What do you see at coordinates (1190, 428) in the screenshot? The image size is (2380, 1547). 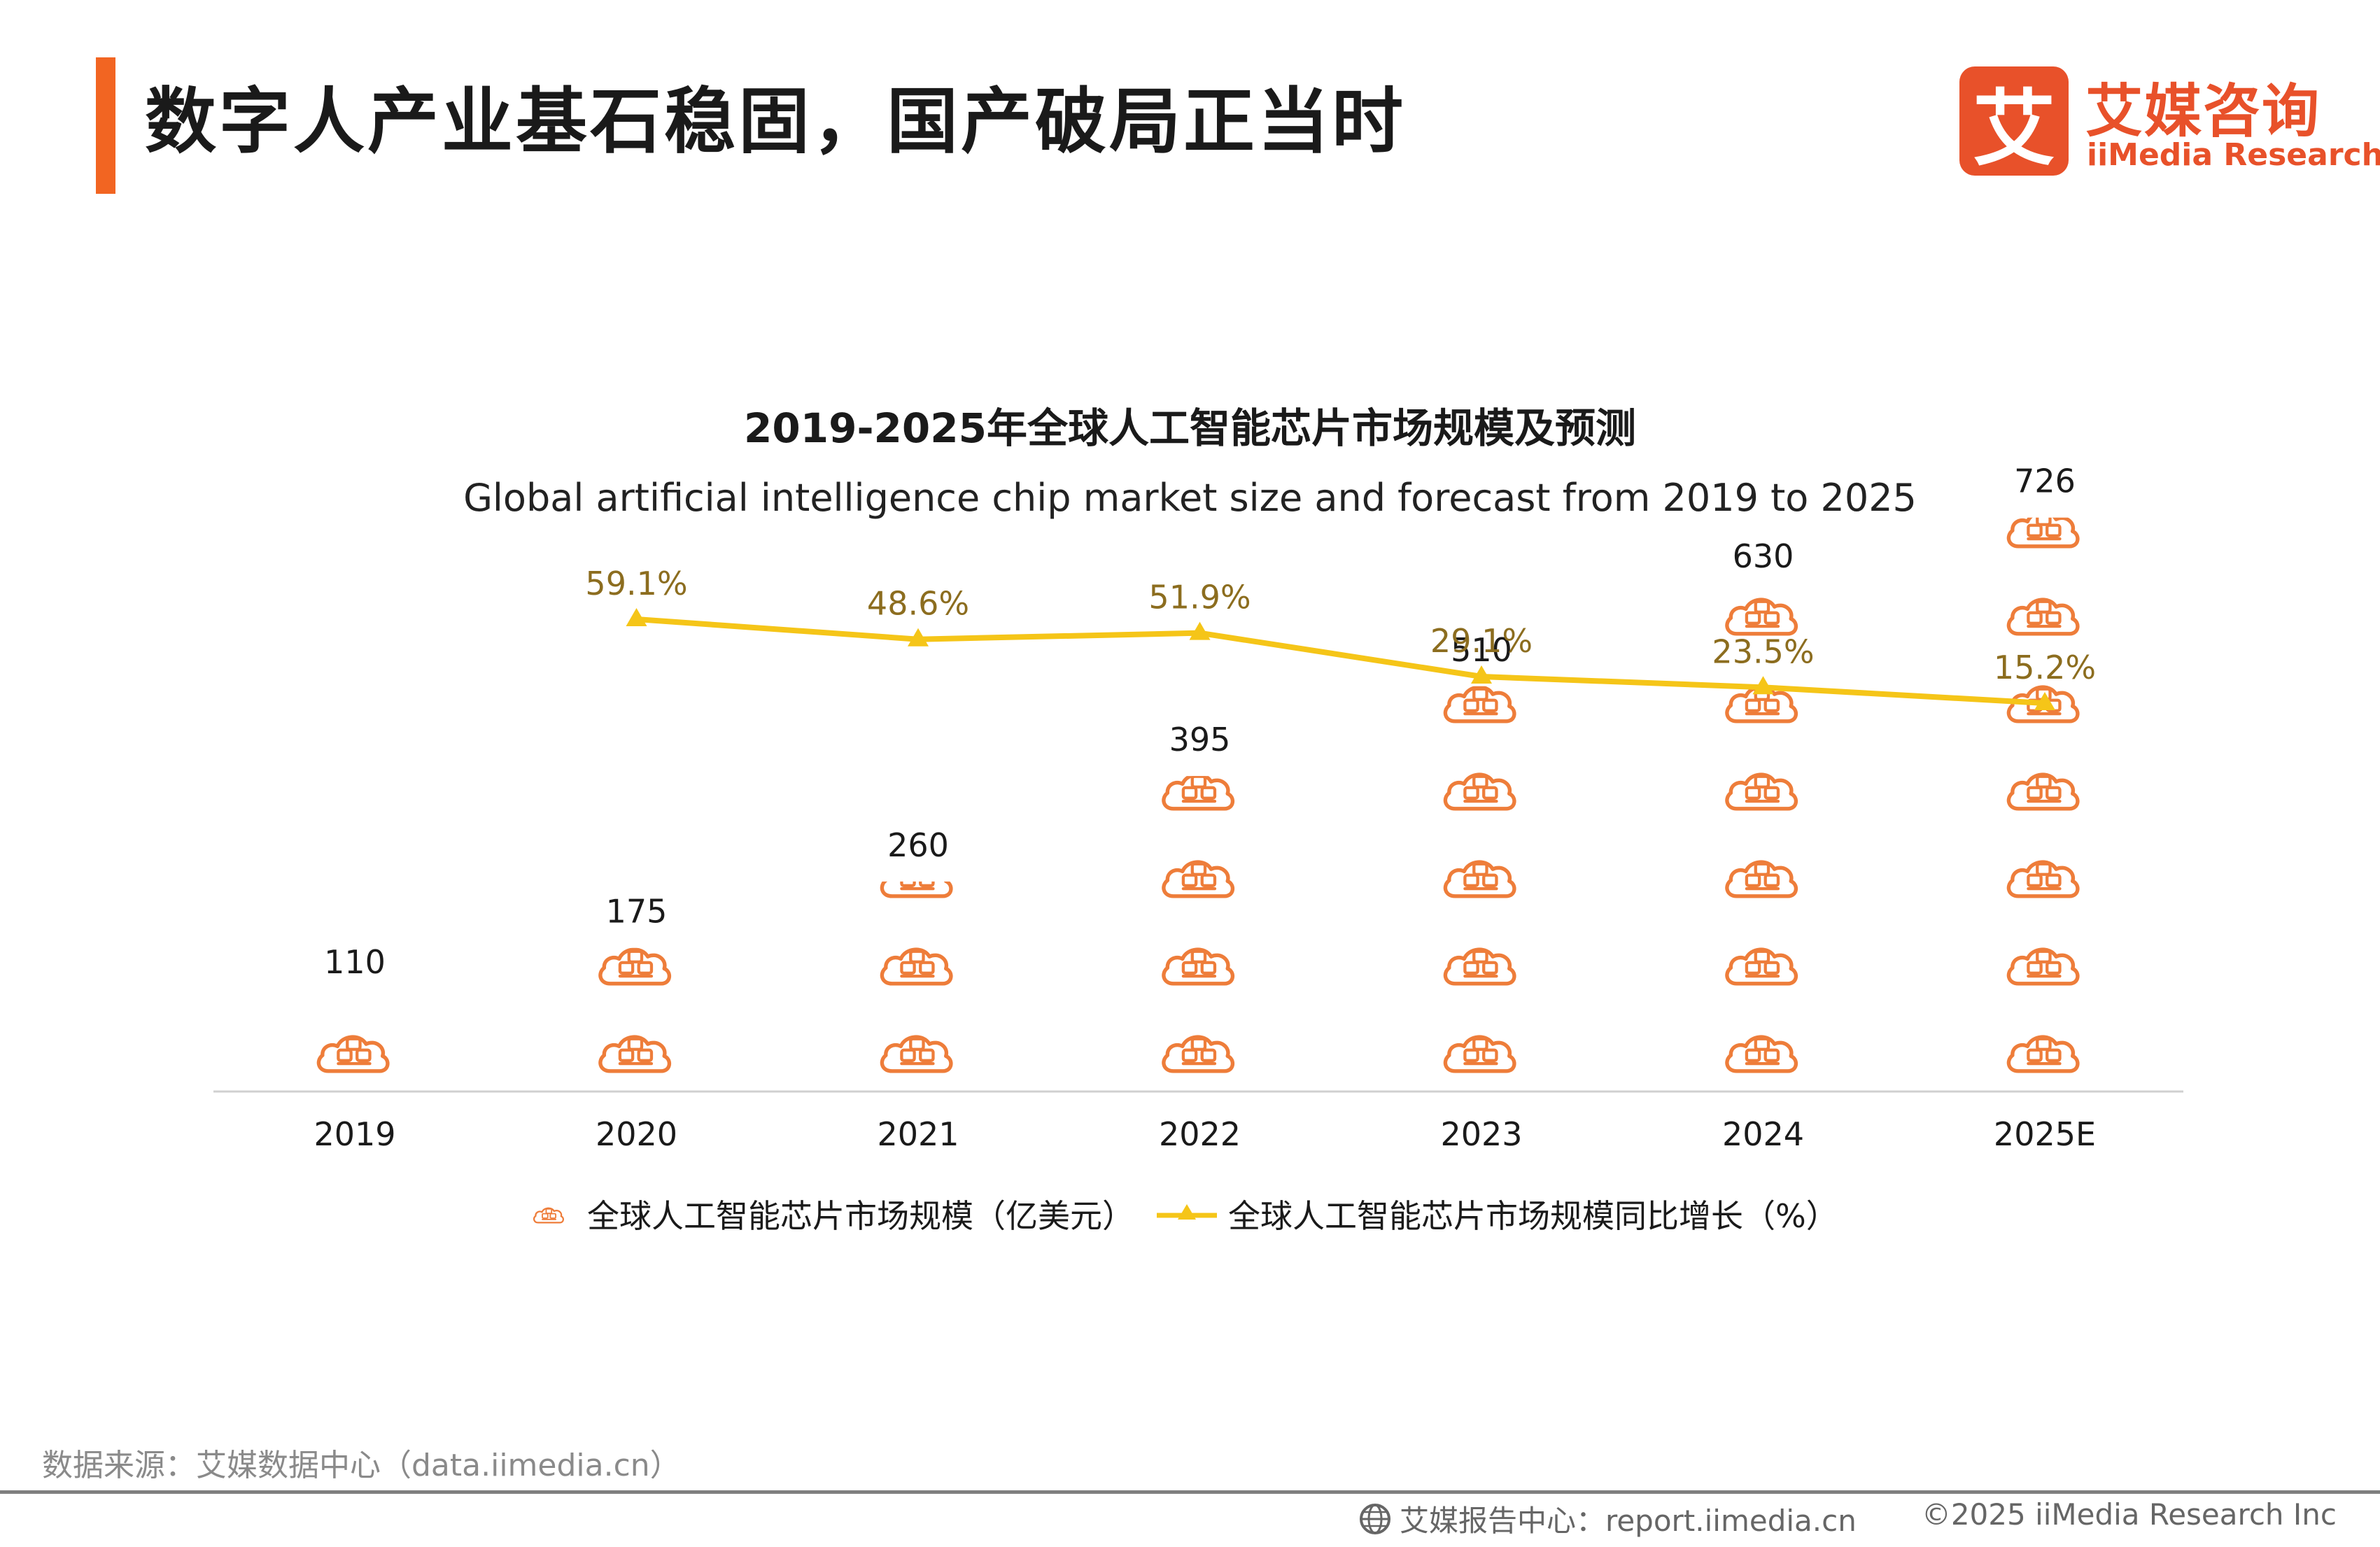 I see `chart-title: 2019-2025年全球人工智能芯片市场规模及预测` at bounding box center [1190, 428].